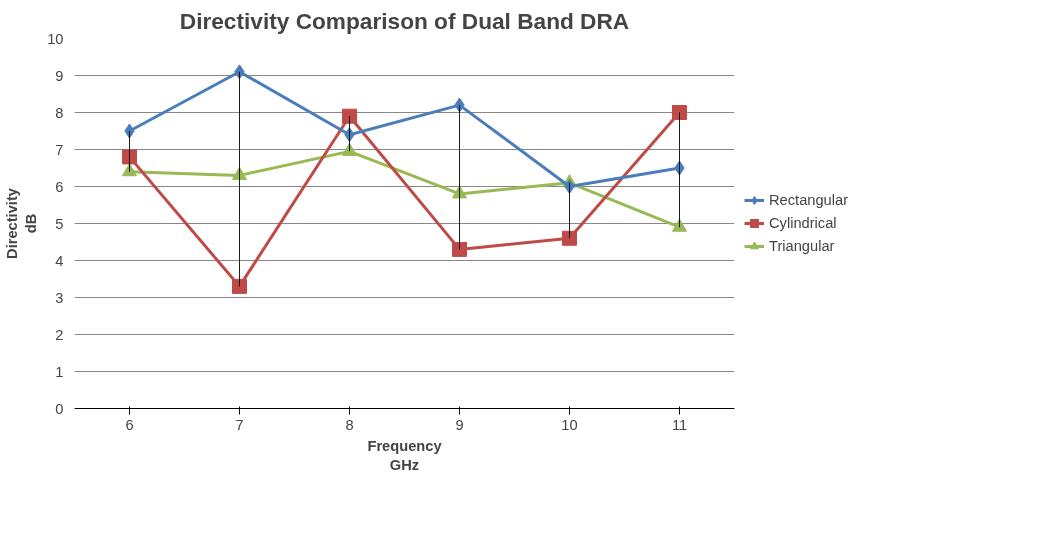 Image resolution: width=1046 pixels, height=539 pixels. What do you see at coordinates (404, 20) in the screenshot?
I see `chart-title: Directivity Comparison of Dual Band DRA` at bounding box center [404, 20].